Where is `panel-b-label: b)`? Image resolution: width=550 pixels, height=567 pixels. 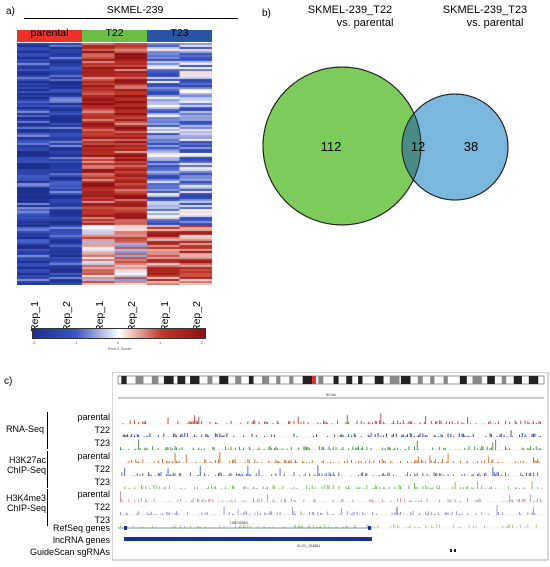
panel-b-label: b) is located at coordinates (266, 13).